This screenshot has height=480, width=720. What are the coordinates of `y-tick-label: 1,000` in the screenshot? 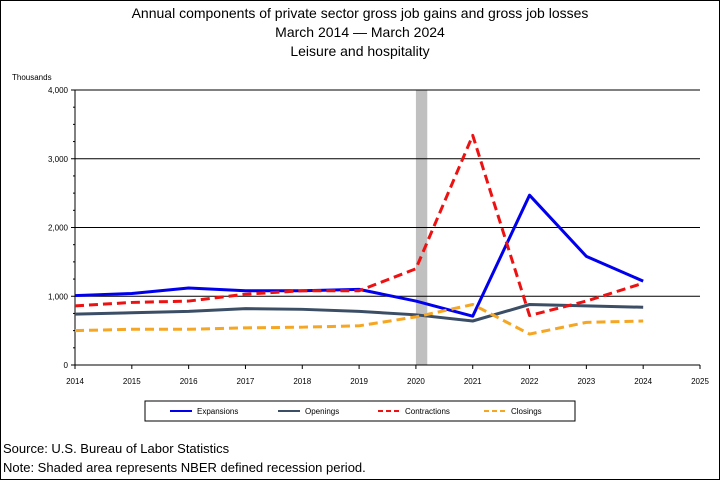 It's located at (58, 296).